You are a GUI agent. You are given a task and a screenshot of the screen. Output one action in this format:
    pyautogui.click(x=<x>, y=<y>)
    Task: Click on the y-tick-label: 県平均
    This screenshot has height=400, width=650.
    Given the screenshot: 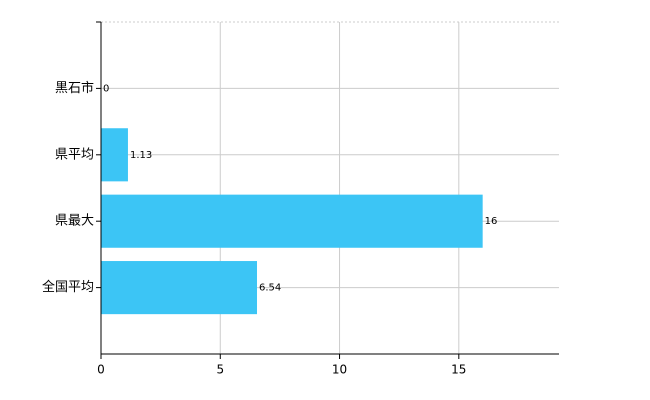 What is the action you would take?
    pyautogui.click(x=74, y=154)
    